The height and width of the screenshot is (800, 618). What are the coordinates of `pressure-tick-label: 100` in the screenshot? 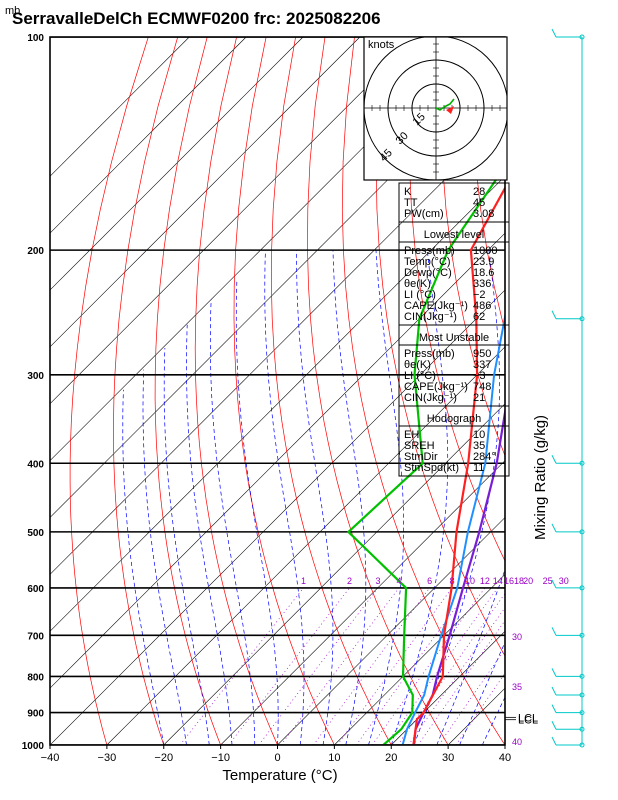 It's located at (35, 38).